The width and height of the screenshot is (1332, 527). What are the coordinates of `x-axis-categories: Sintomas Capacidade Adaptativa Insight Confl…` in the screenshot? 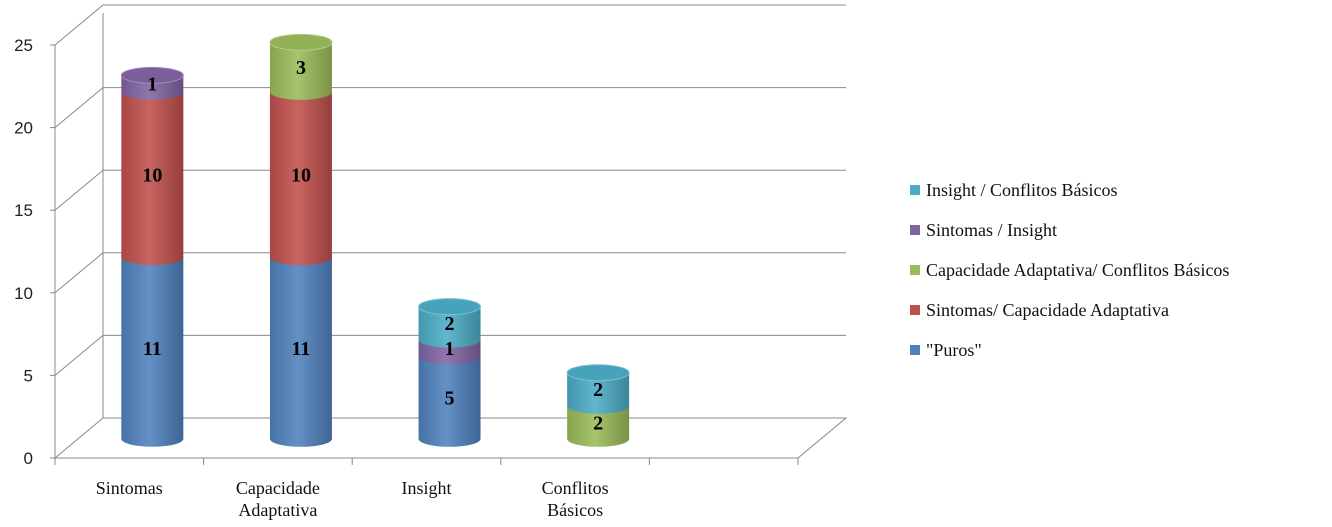 It's located at (426, 489).